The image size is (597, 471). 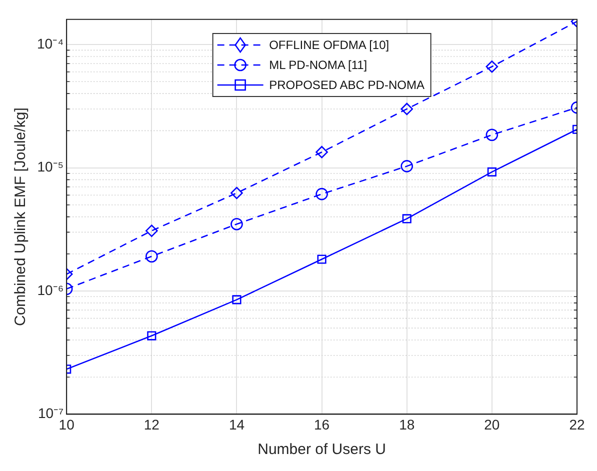 What do you see at coordinates (21, 217) in the screenshot?
I see `y-axis-title: Combined Uplink EMF [Joule/kg]` at bounding box center [21, 217].